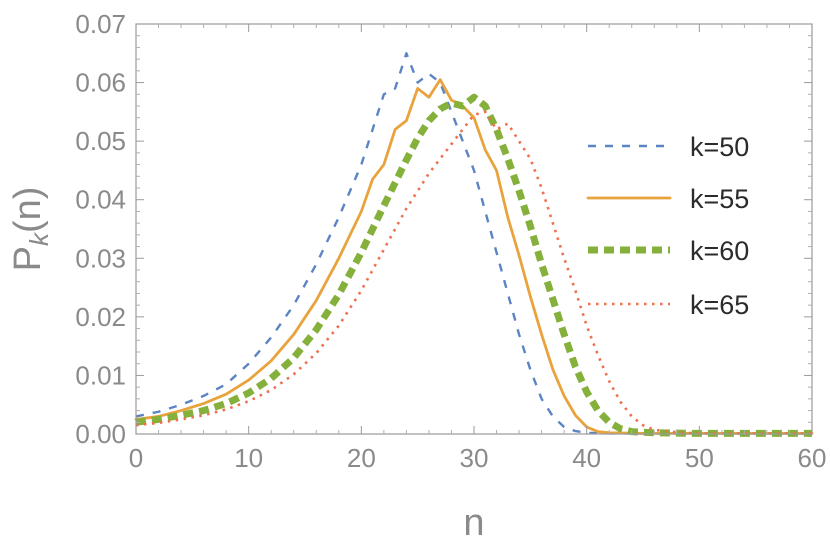  Describe the element at coordinates (28, 258) in the screenshot. I see `y-axis-title-base: P` at that location.